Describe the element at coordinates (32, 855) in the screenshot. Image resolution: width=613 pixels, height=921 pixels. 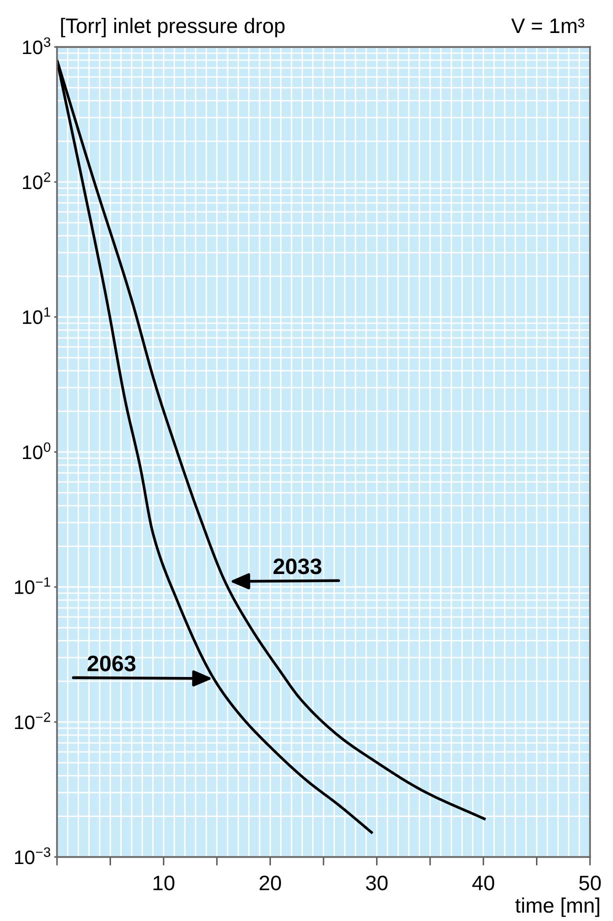
I see `y-tick-label: 10$^{−3}$` at that location.